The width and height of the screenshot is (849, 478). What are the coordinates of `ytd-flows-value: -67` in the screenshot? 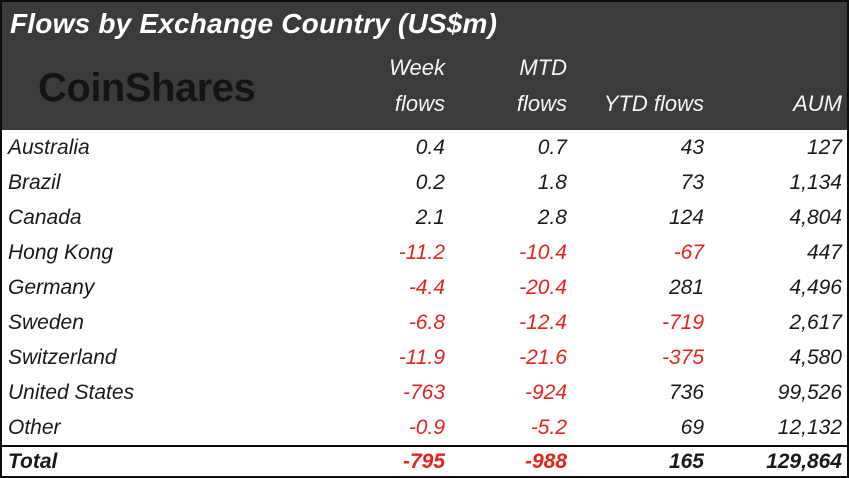 It's located at (688, 252).